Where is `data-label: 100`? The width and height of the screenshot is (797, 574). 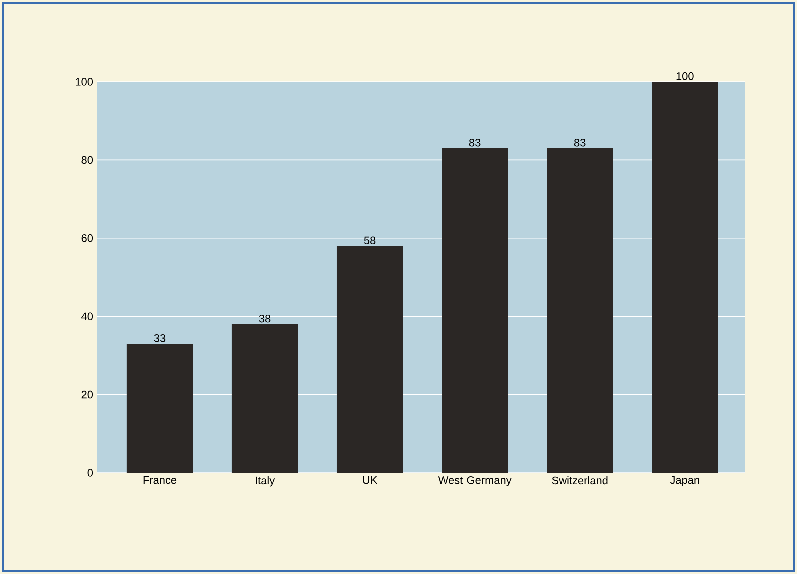
data-label: 100 is located at coordinates (685, 76).